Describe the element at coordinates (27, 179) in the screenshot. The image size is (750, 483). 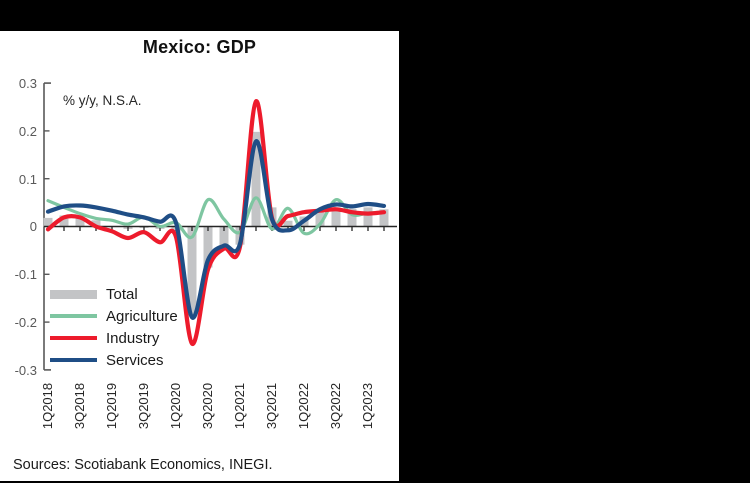
I see `y-axis-tick-label: 0.1` at that location.